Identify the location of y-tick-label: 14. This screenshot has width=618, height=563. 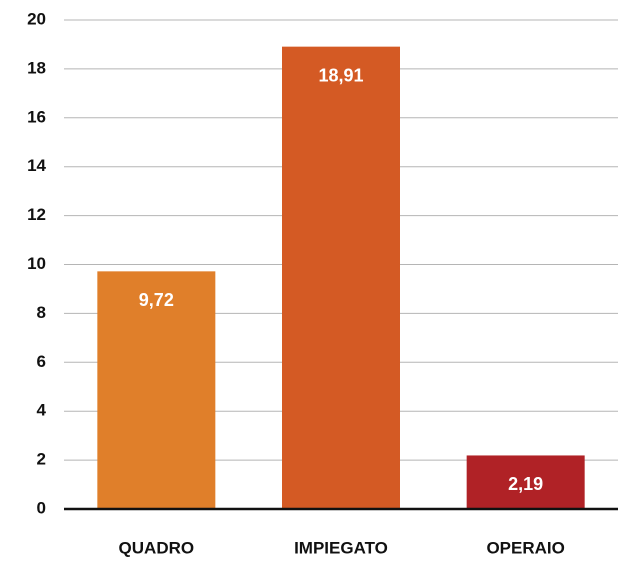
(36, 165).